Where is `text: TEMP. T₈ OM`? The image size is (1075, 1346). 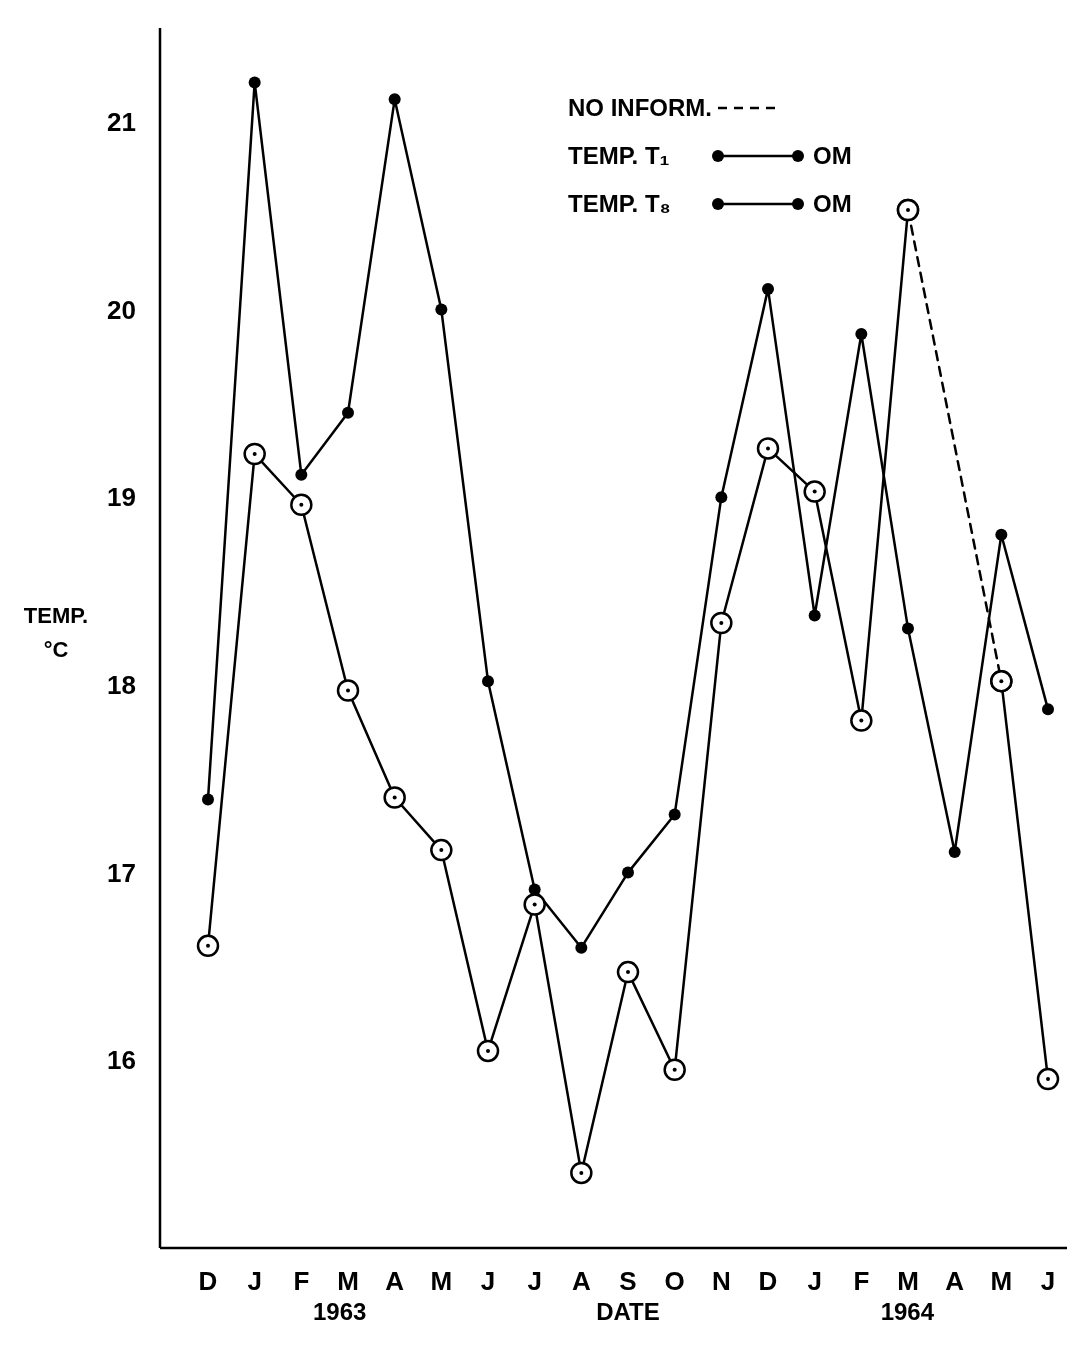 text: TEMP. T₈ OM is located at coordinates (710, 204).